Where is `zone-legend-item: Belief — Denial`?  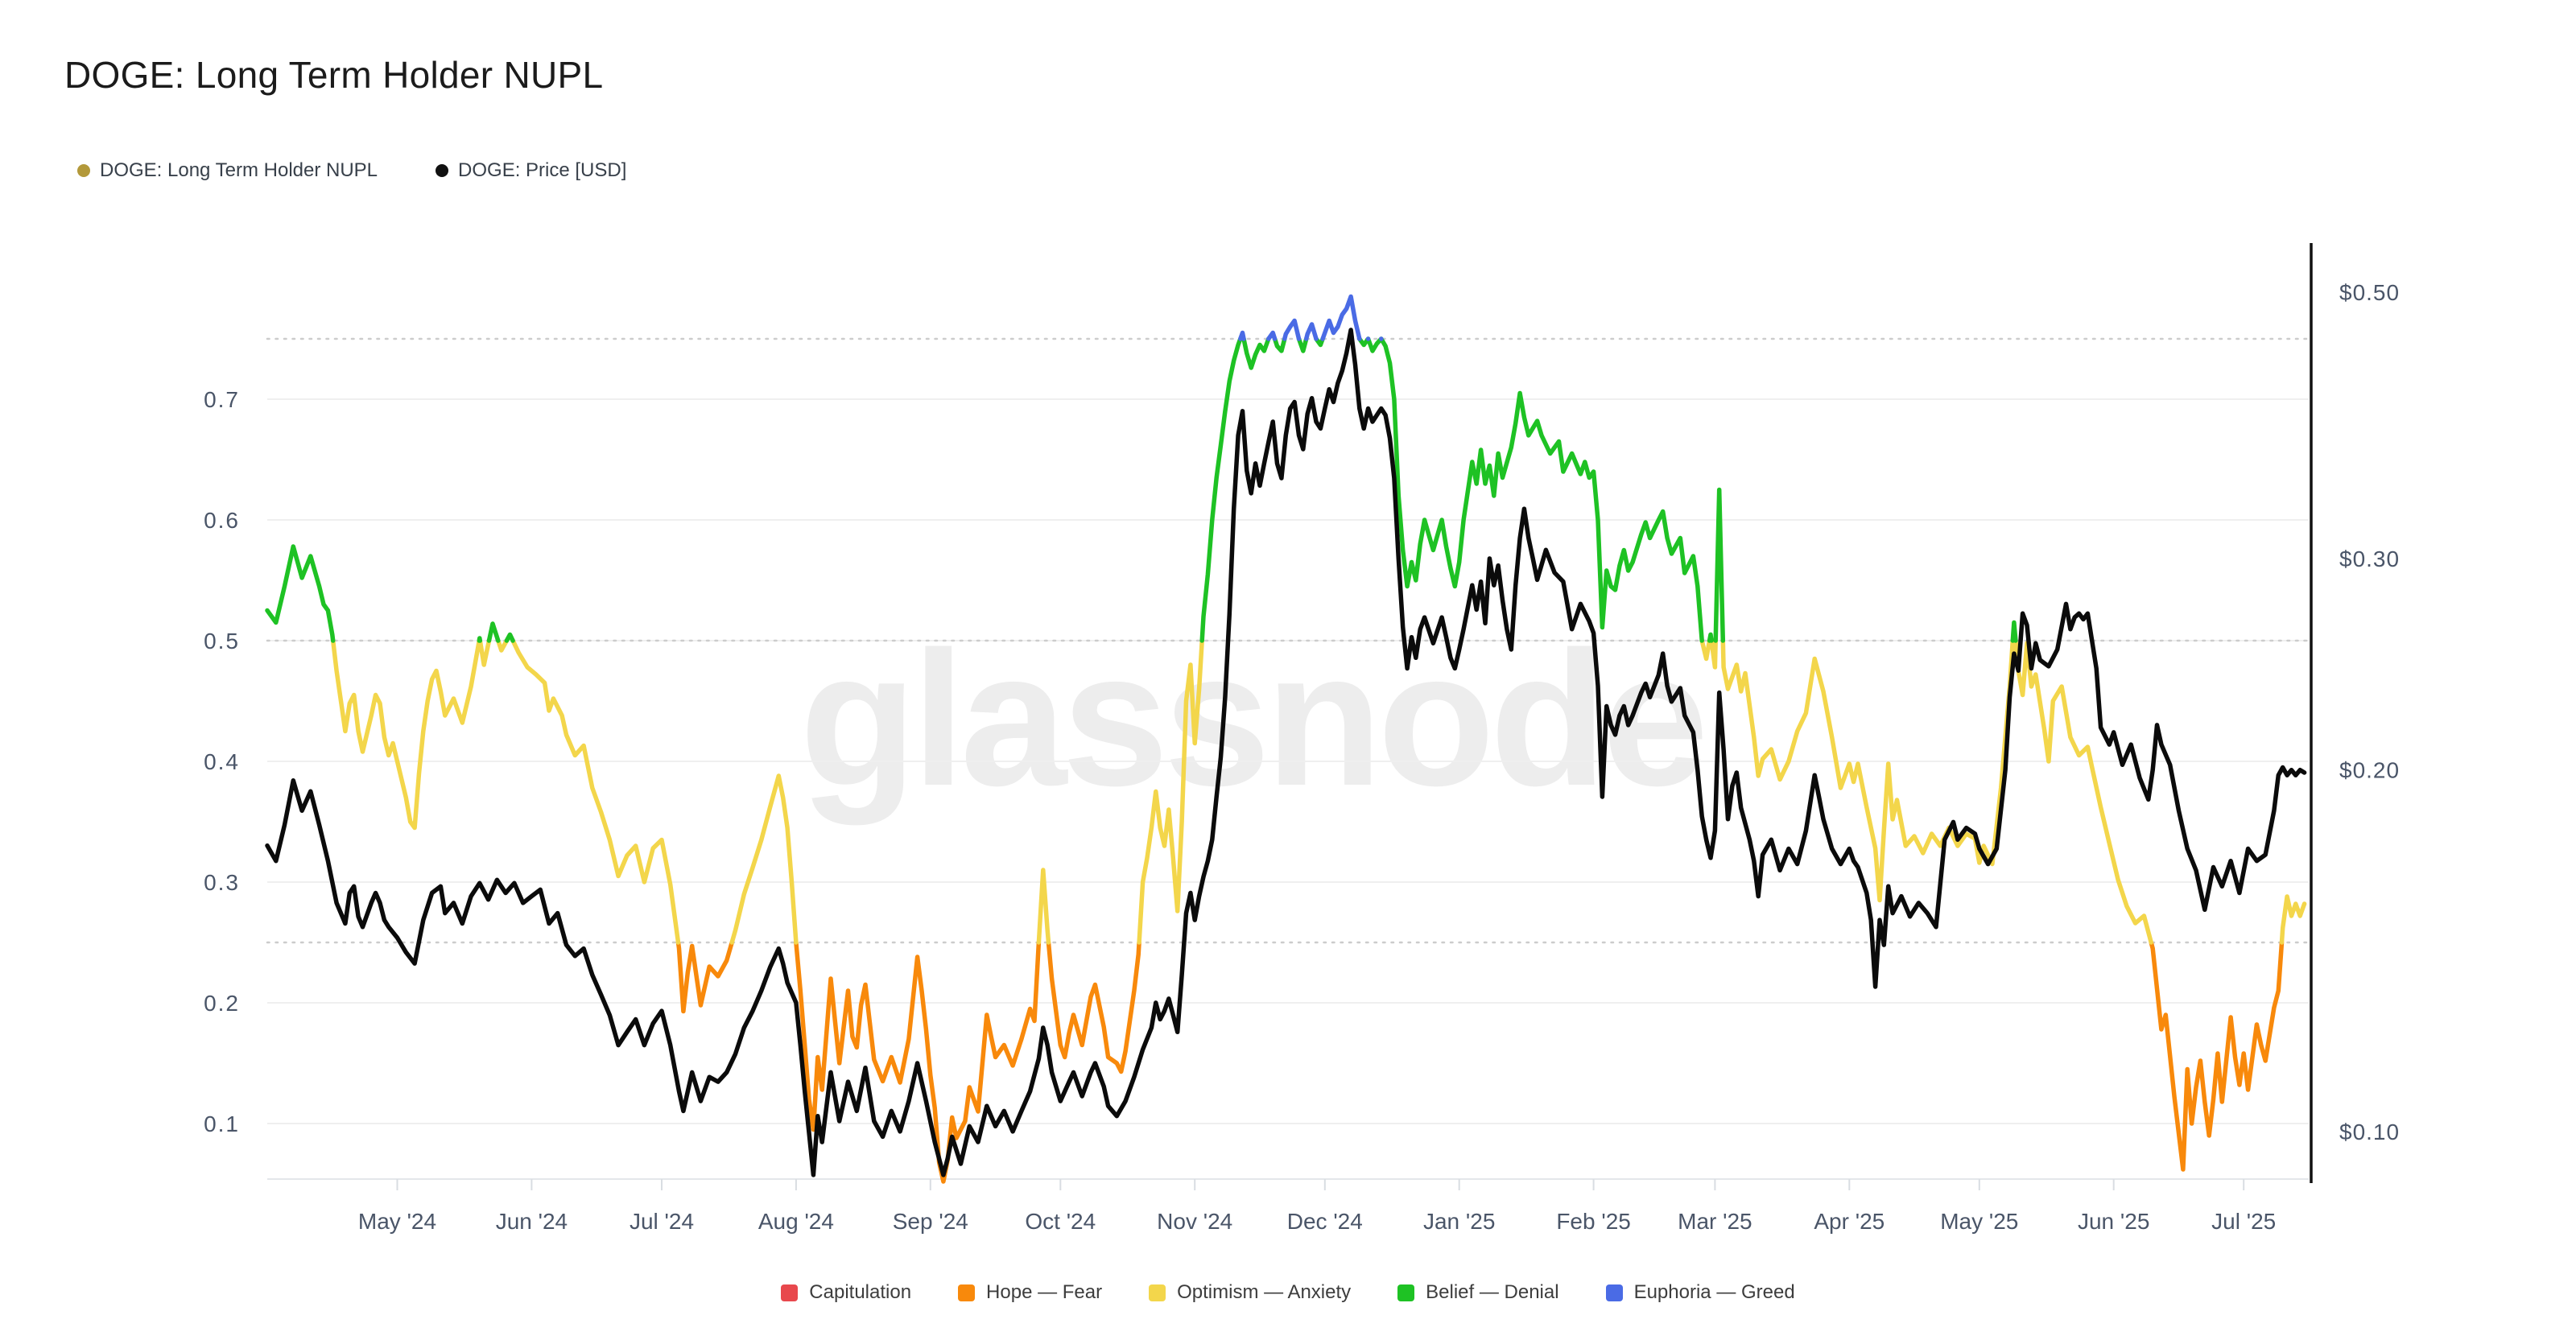
zone-legend-item: Belief — Denial is located at coordinates (1478, 1292).